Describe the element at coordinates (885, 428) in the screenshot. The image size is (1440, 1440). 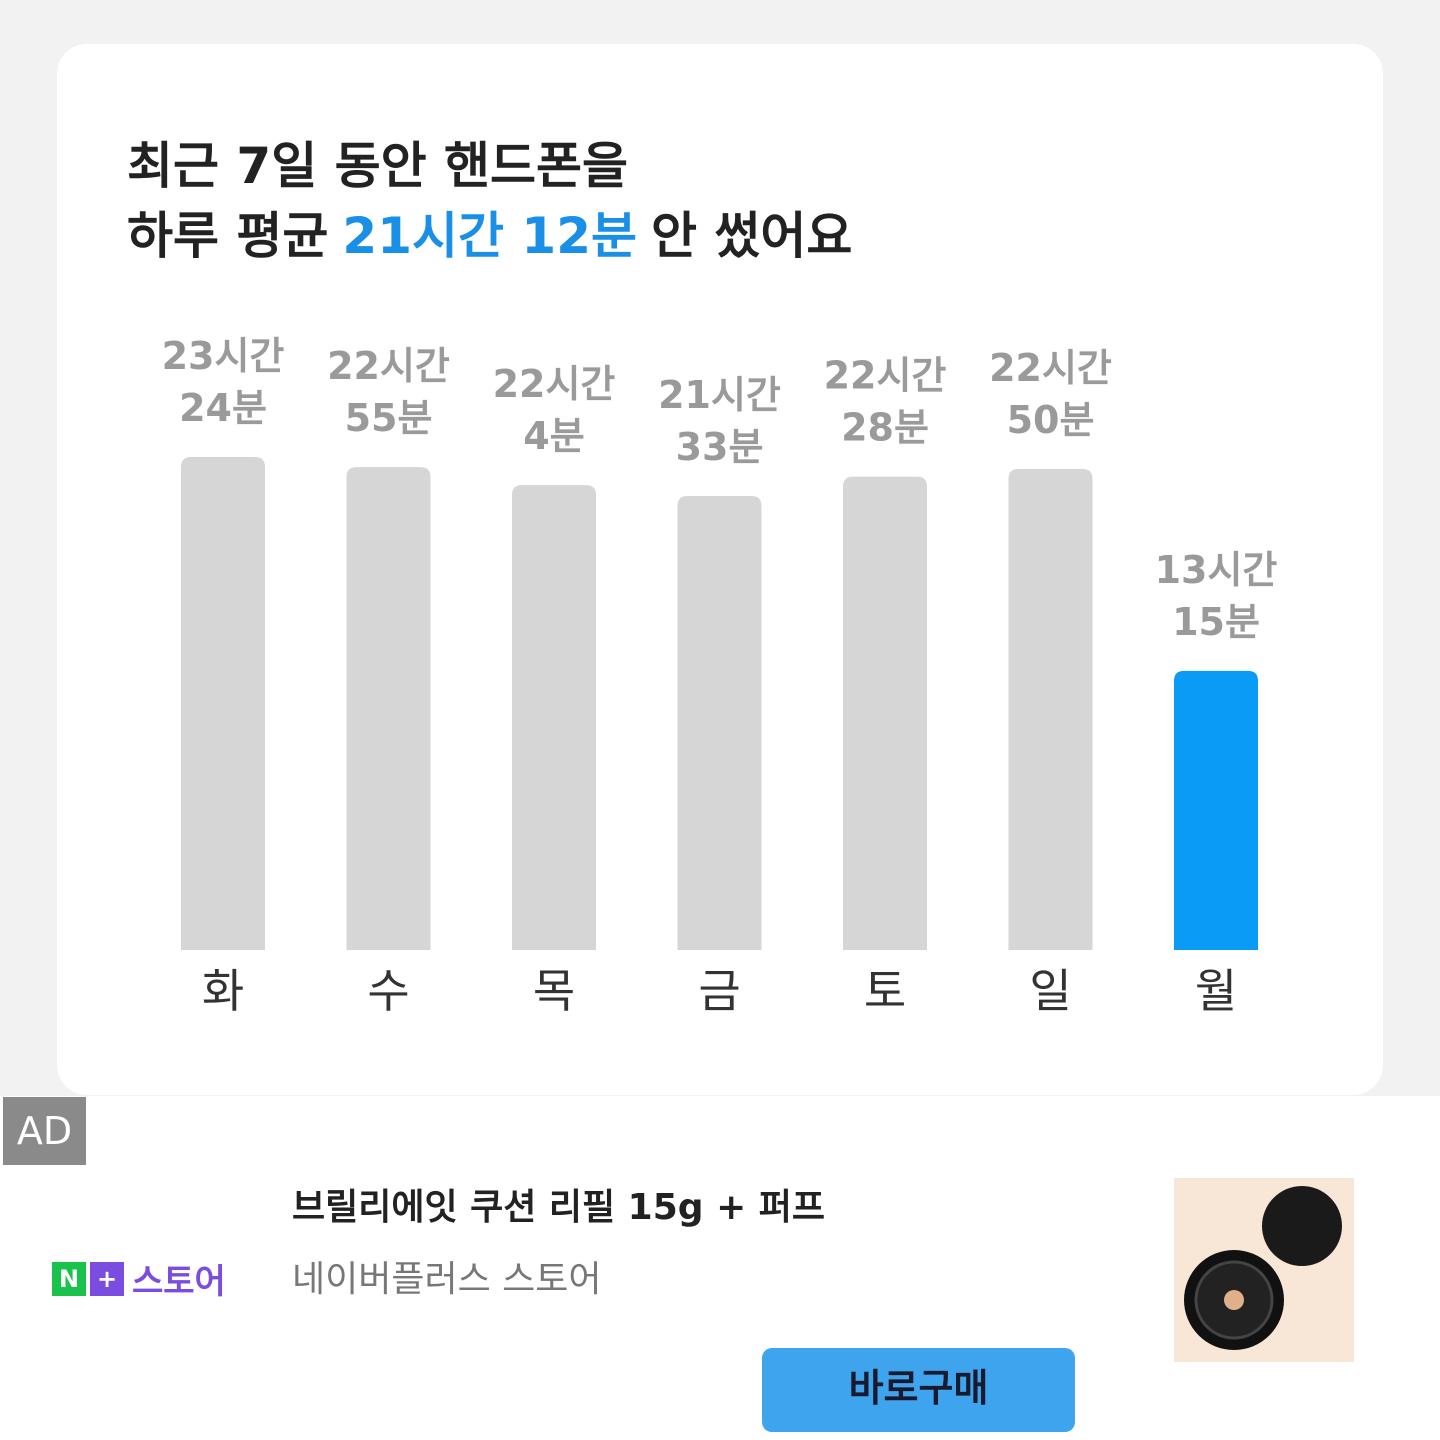
I see `value-label: 28분` at that location.